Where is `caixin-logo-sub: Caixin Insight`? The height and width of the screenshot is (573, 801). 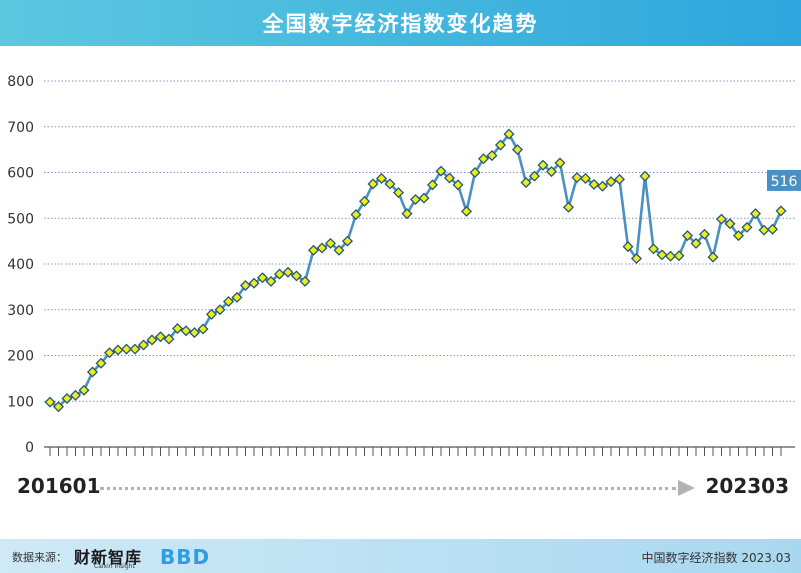 caixin-logo-sub: Caixin Insight is located at coordinates (114, 566).